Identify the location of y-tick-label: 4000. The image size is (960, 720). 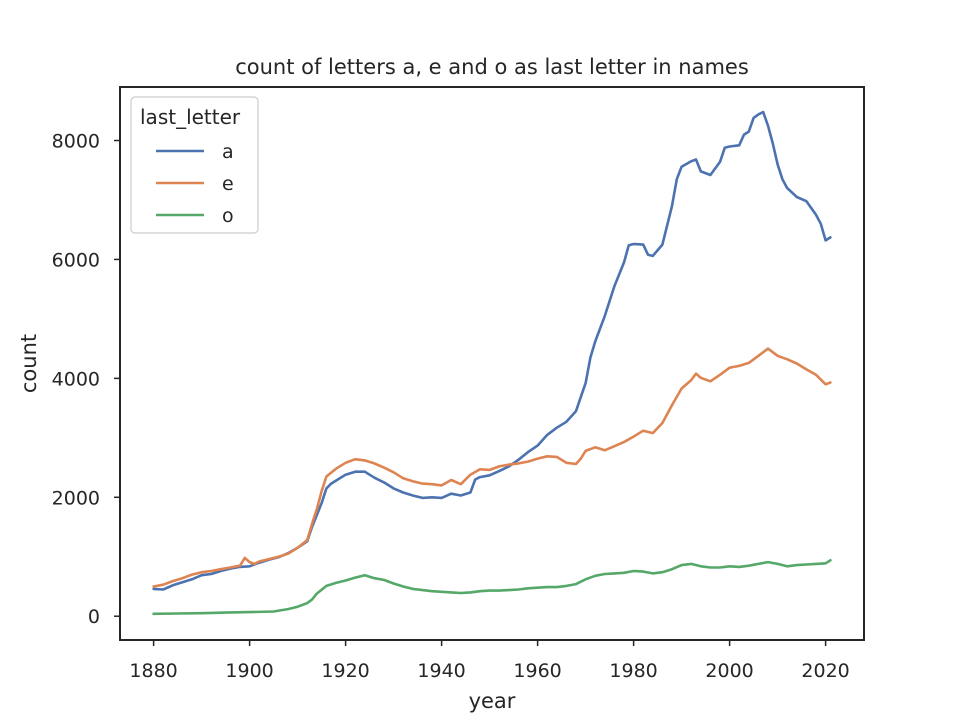
(76, 379).